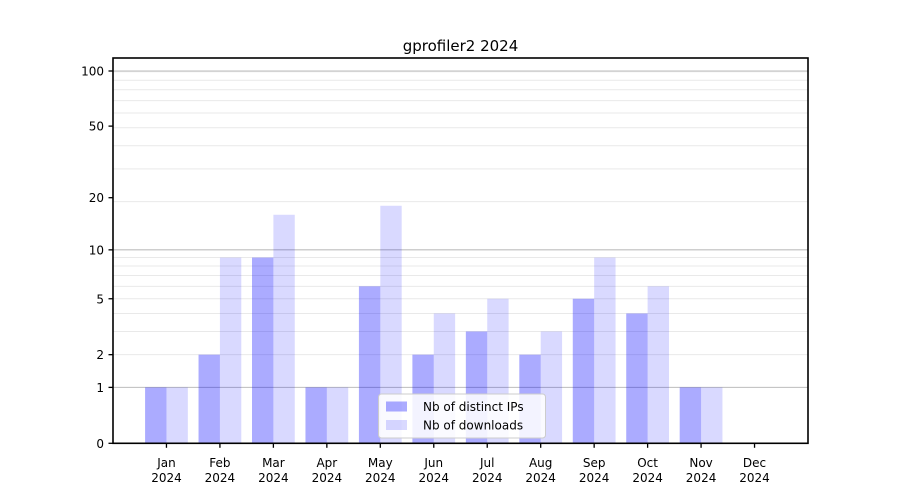 The height and width of the screenshot is (500, 900). What do you see at coordinates (100, 355) in the screenshot?
I see `y-tick-label: 2` at bounding box center [100, 355].